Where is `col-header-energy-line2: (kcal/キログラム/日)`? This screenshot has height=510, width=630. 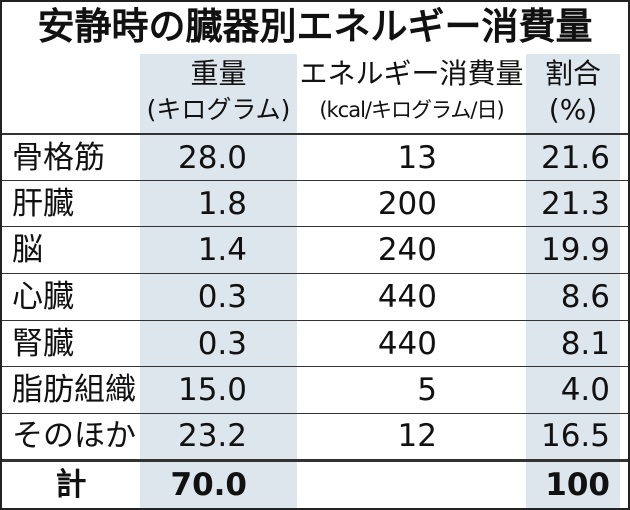 col-header-energy-line2: (kcal/キログラム/日) is located at coordinates (411, 110).